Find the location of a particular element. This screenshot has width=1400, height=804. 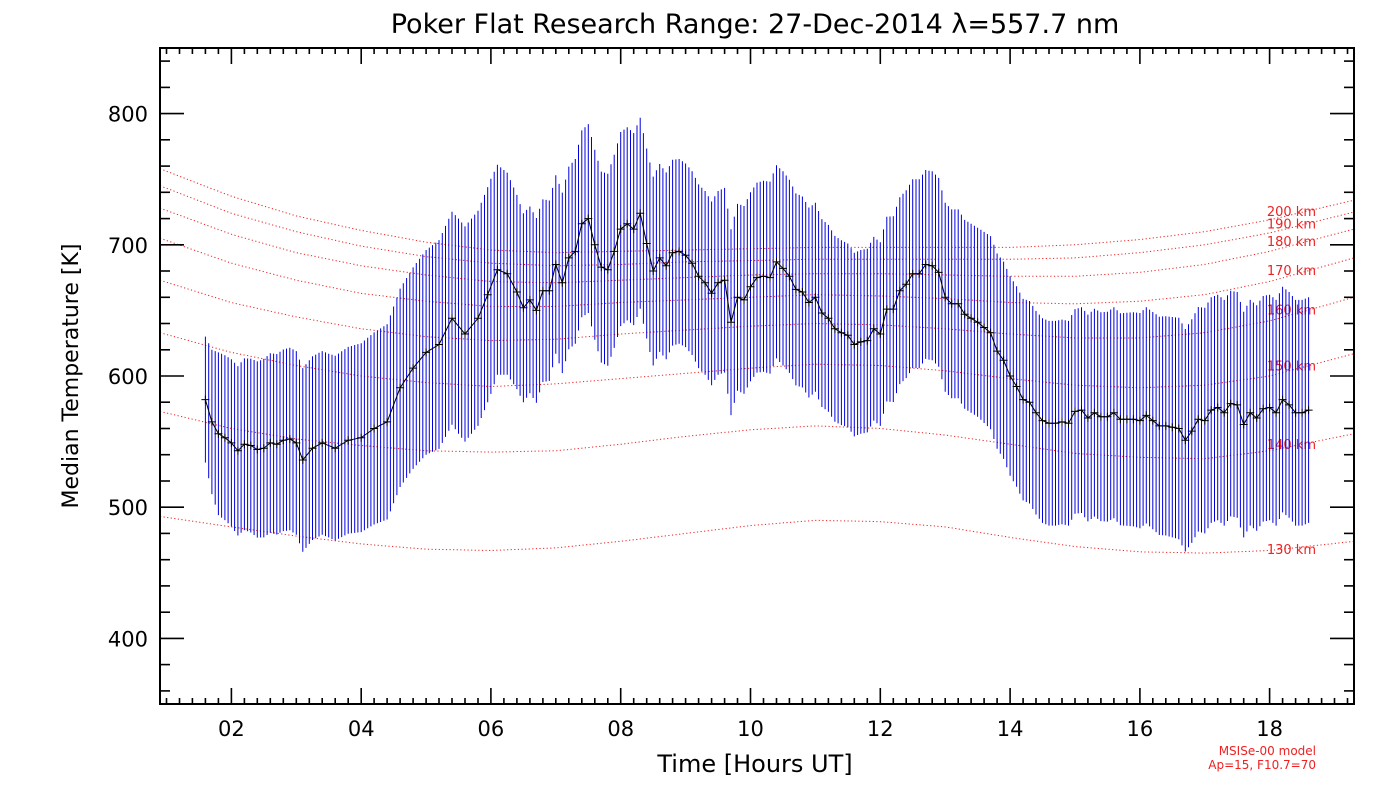

y-axis-label: Median Temperature [K] is located at coordinates (71, 376).